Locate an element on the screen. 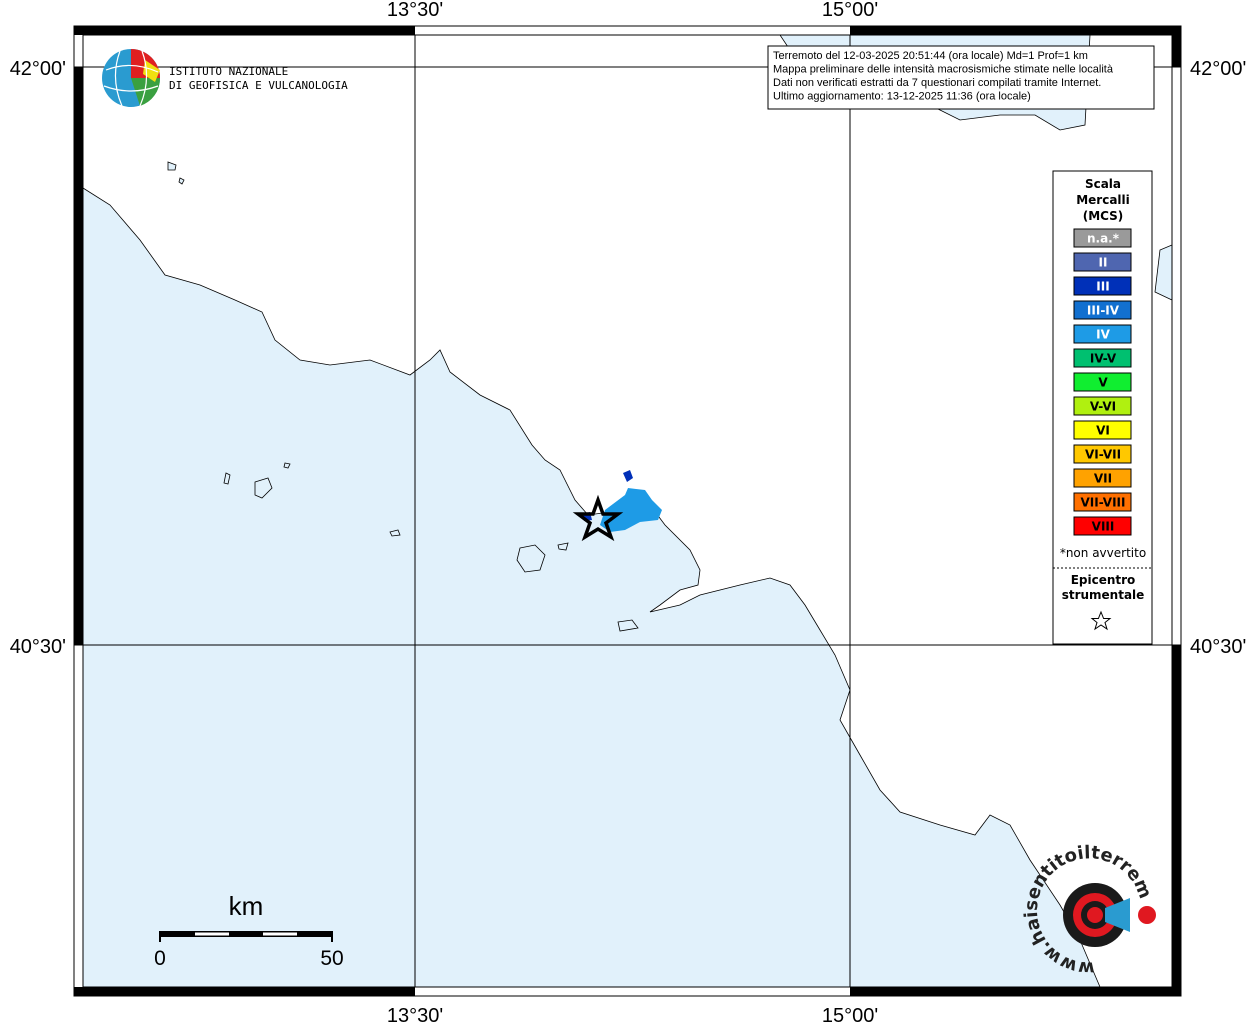 The image size is (1255, 1024). intensity-area-small is located at coordinates (607, 495).